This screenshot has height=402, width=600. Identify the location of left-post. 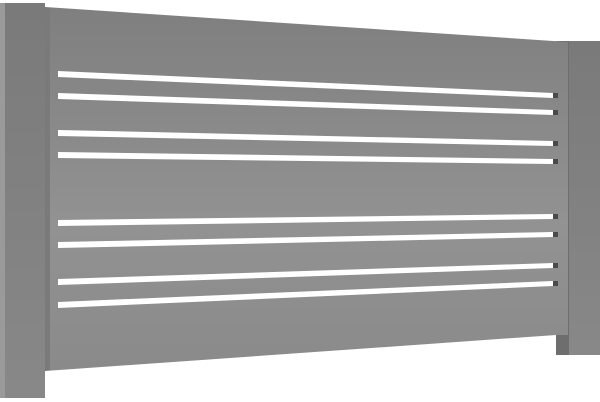
(22, 200).